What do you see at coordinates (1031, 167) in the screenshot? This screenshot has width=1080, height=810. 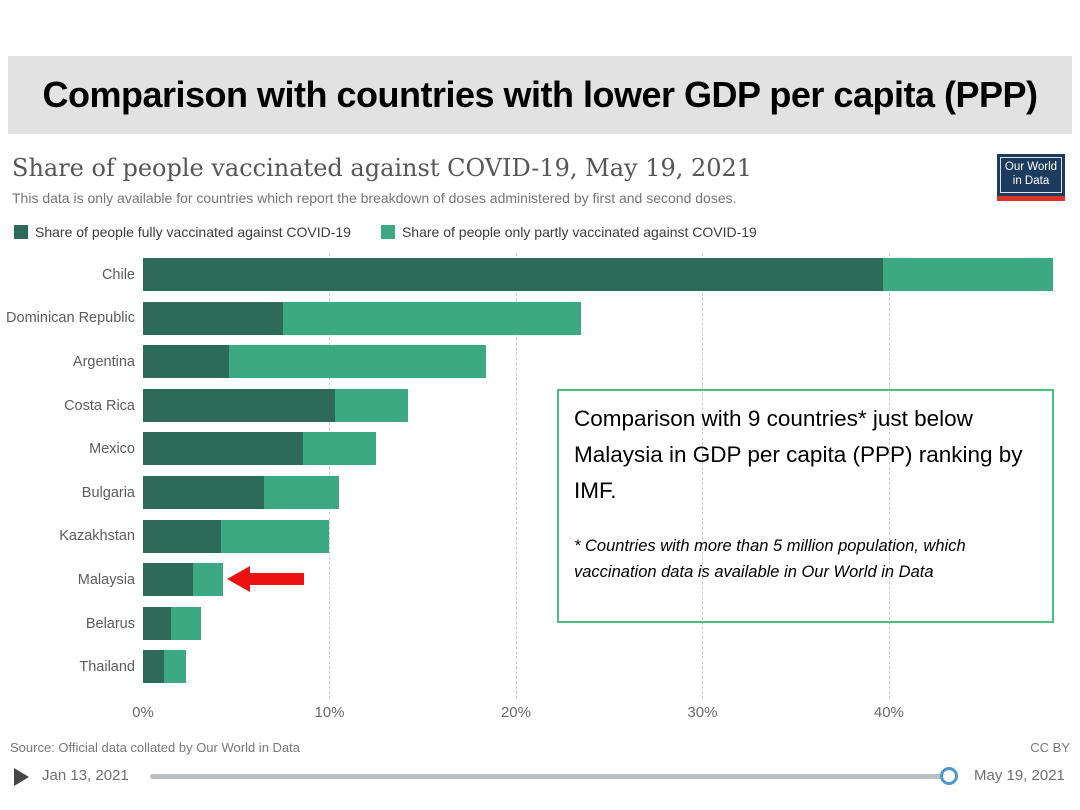 I see `owid-logo-line1: Our World` at bounding box center [1031, 167].